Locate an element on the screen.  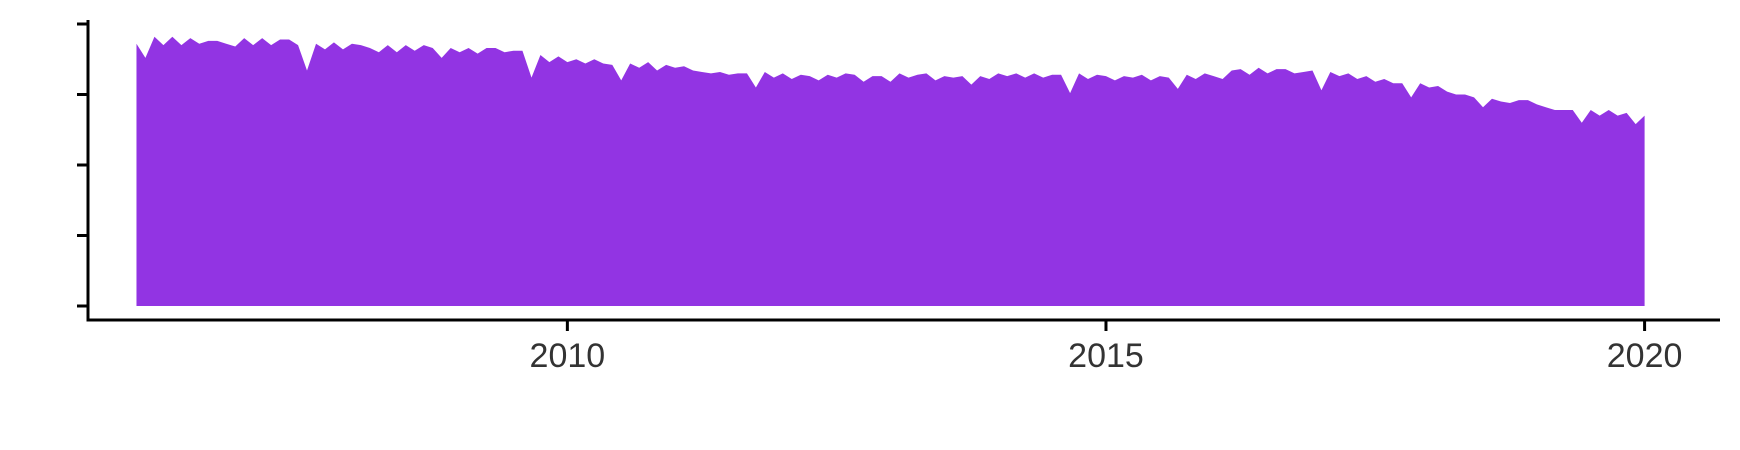
y-axis-ticks is located at coordinates (82, 165).